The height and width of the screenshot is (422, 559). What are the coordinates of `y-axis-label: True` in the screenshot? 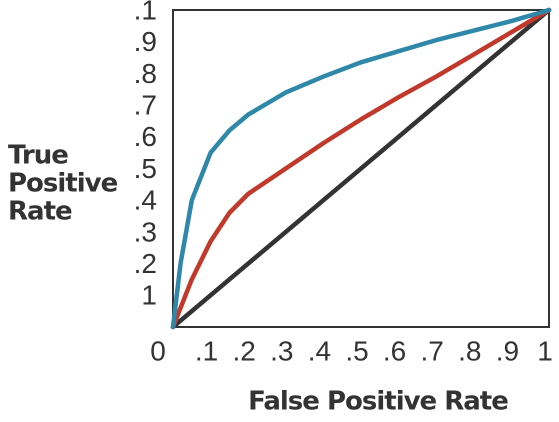 It's located at (38, 156).